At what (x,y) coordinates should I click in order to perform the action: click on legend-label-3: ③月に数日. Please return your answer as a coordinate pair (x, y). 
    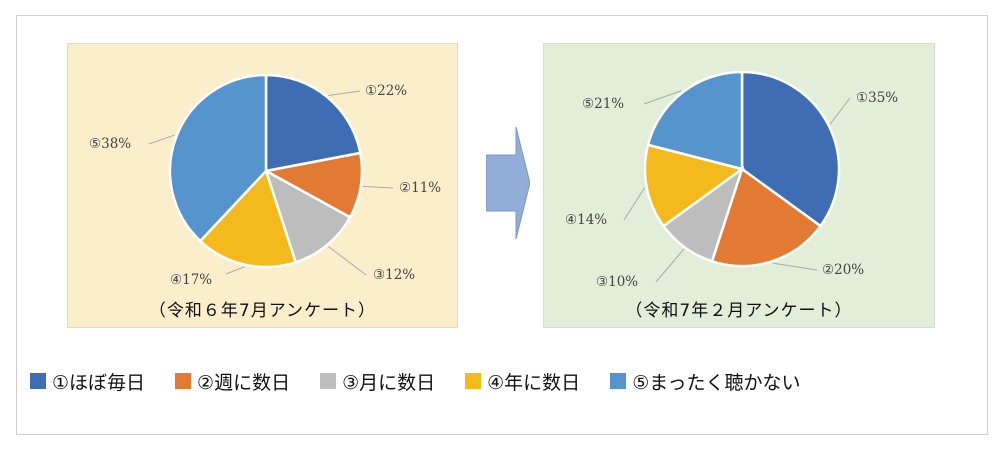
    Looking at the image, I should click on (389, 382).